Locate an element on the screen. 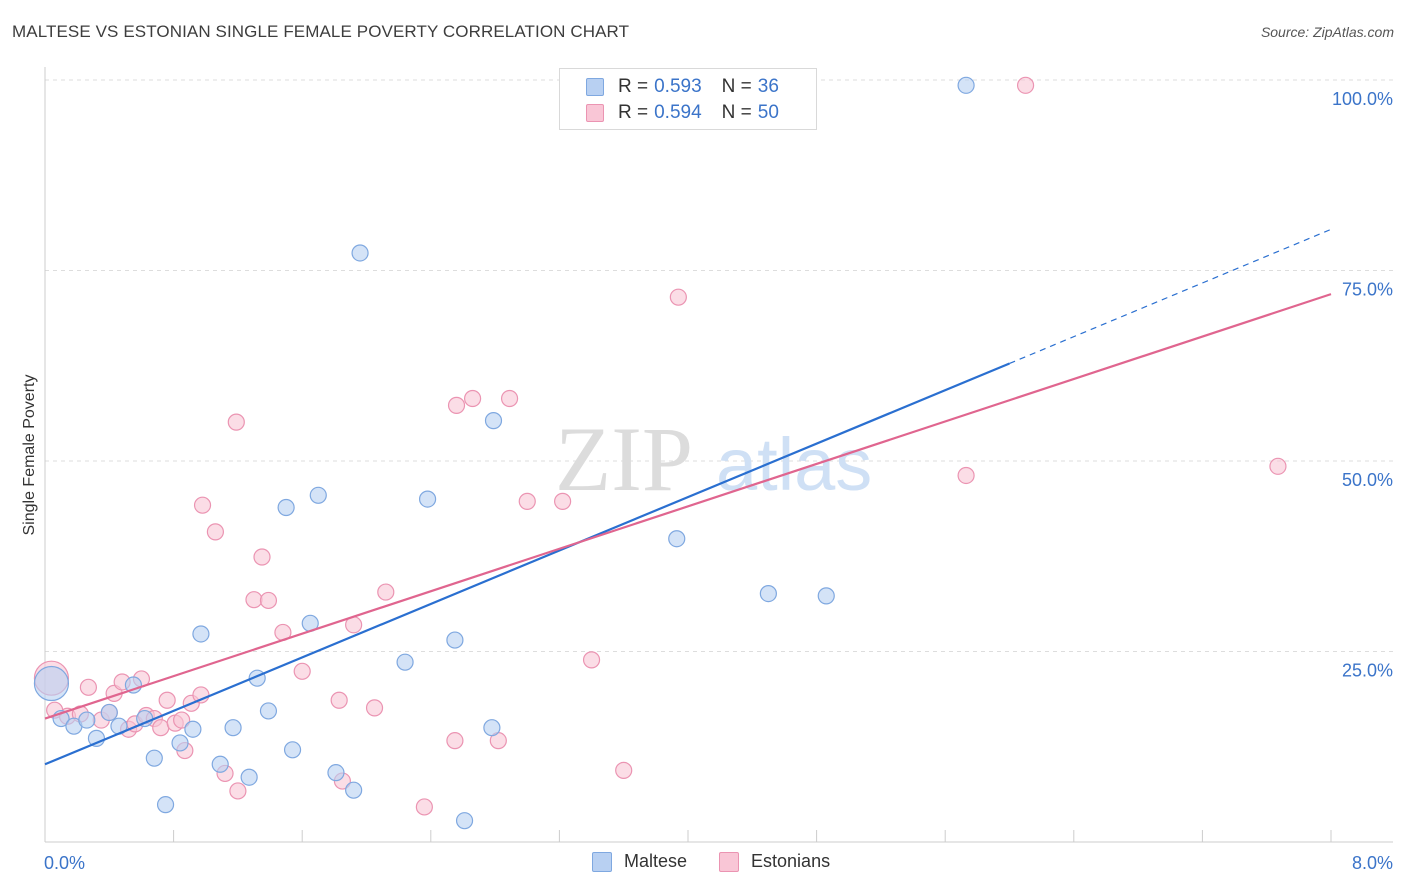 The height and width of the screenshot is (892, 1406). legend-row-estonians: R = 0.594 N = 50 is located at coordinates (682, 113).